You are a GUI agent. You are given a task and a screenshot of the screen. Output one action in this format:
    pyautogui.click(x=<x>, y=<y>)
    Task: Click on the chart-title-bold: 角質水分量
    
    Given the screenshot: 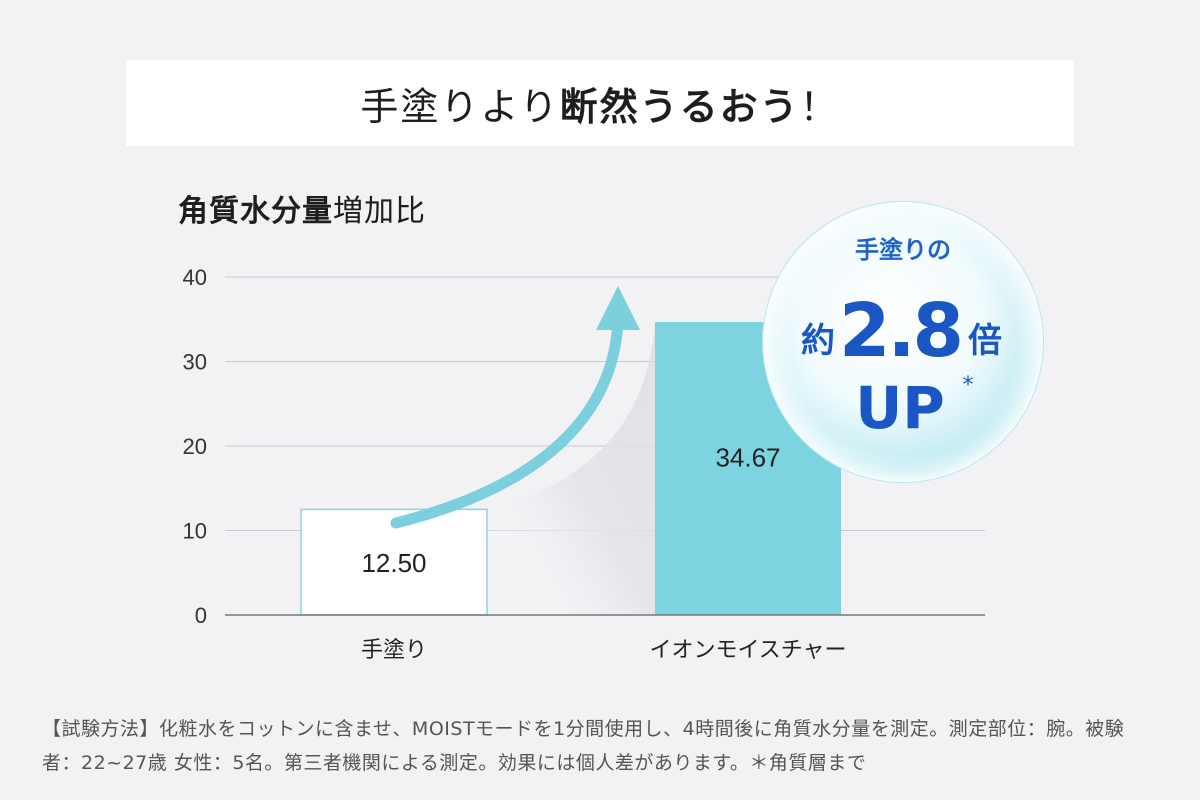 What is the action you would take?
    pyautogui.click(x=255, y=211)
    